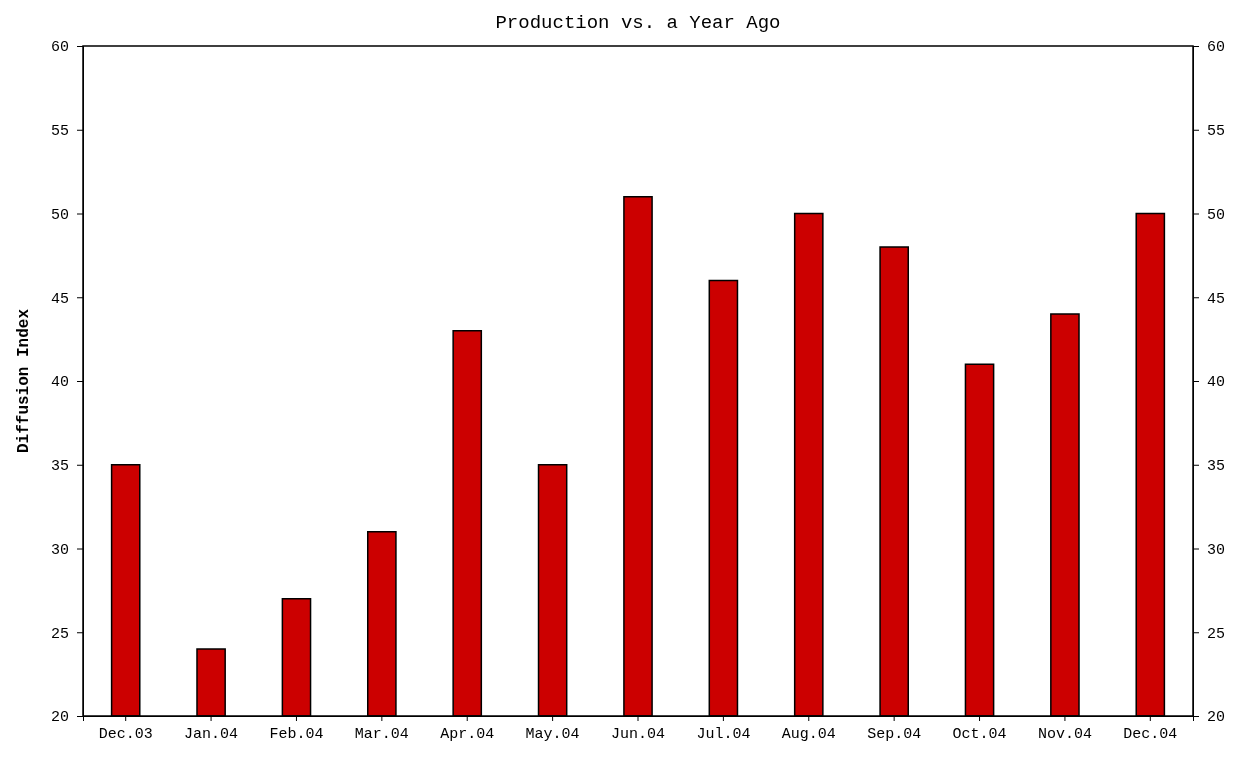  Describe the element at coordinates (59, 634) in the screenshot. I see `y-tick-label: 25` at that location.